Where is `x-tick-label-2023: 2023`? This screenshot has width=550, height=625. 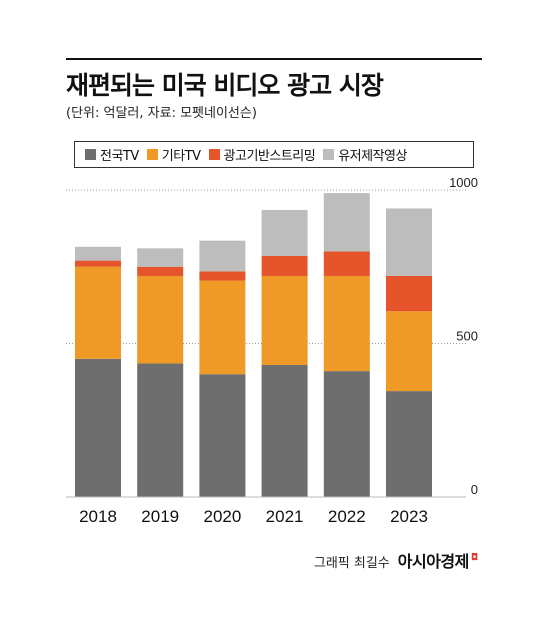
x-tick-label-2023: 2023 is located at coordinates (409, 516).